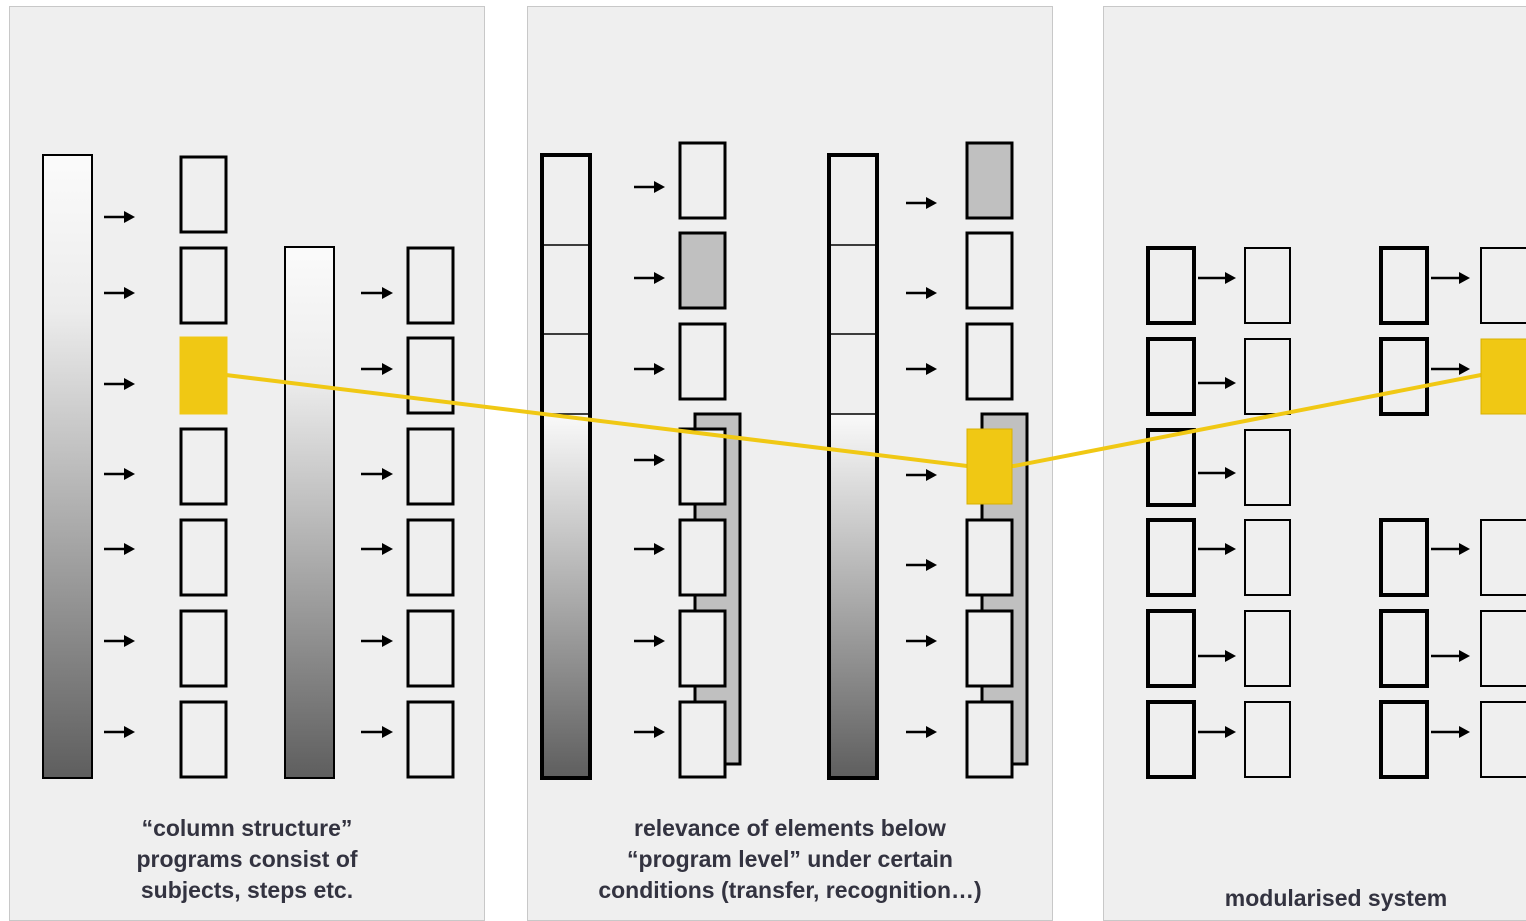 The width and height of the screenshot is (1526, 921). What do you see at coordinates (247, 890) in the screenshot?
I see `caption-line: subjects, steps etc.` at bounding box center [247, 890].